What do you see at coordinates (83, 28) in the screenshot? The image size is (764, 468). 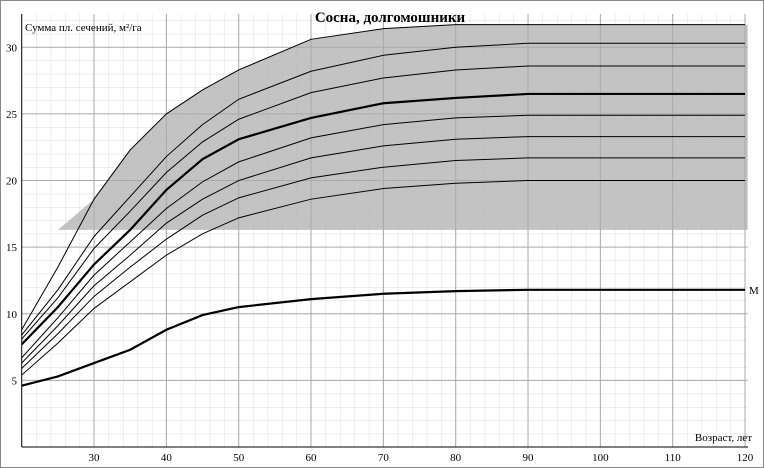 I see `y-axis-label: Сумма пл. сечений, м²/га` at bounding box center [83, 28].